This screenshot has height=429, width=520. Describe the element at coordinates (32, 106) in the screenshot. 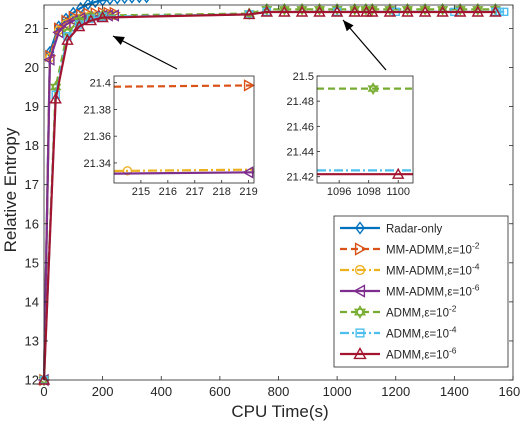

I see `y-tick-label: 19` at that location.